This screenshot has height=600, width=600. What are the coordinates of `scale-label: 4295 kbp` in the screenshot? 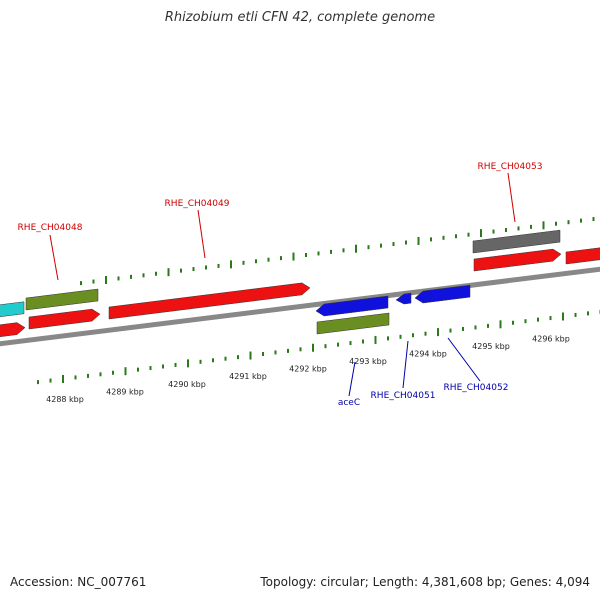 It's located at (491, 346).